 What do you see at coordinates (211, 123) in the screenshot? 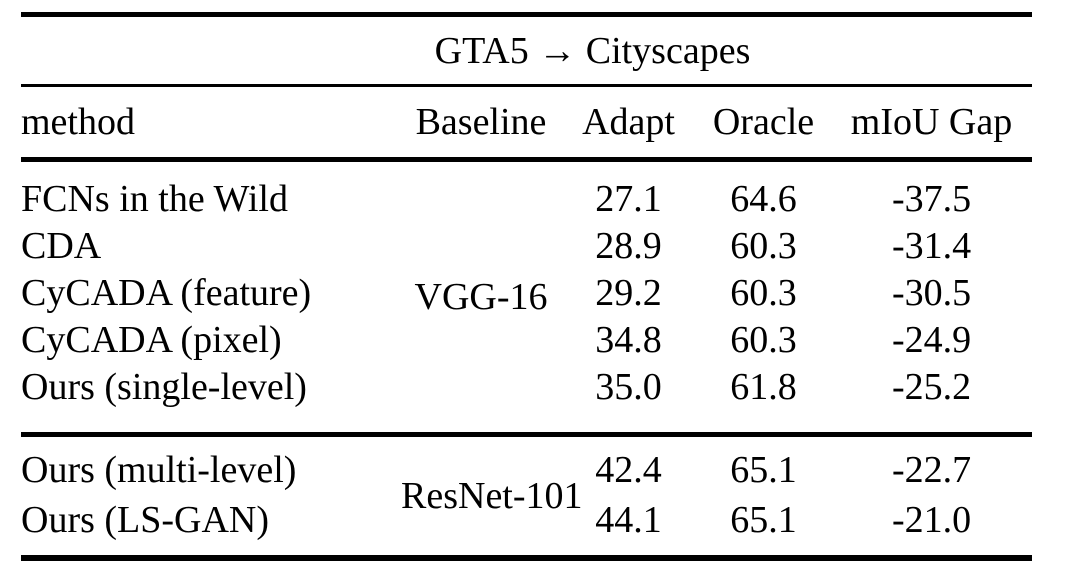
I see `col-header-method: method` at bounding box center [211, 123].